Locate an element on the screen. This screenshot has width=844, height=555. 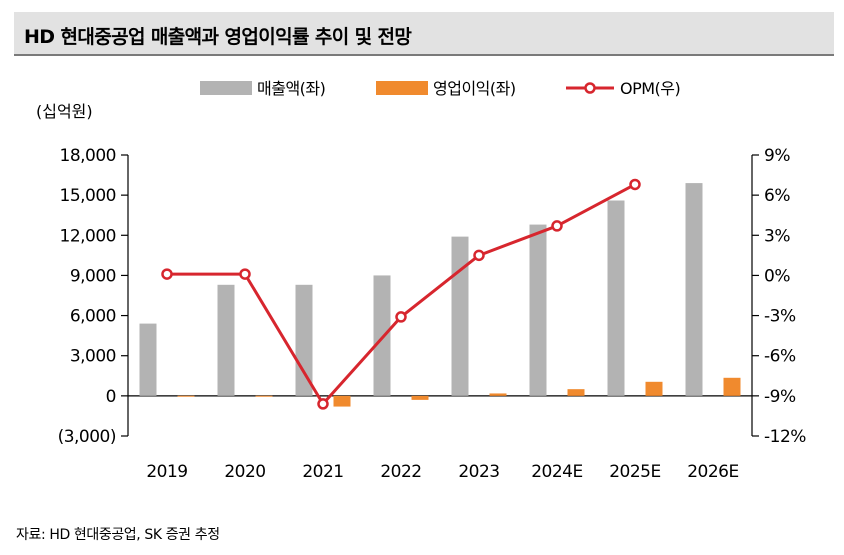
left-tick-label: 6,000 is located at coordinates (93, 317).